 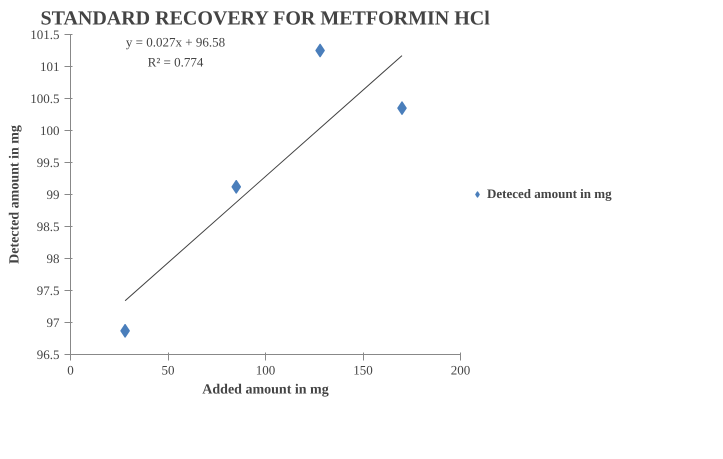 What do you see at coordinates (176, 42) in the screenshot?
I see `annotation: y = 0.027x + 96.58` at bounding box center [176, 42].